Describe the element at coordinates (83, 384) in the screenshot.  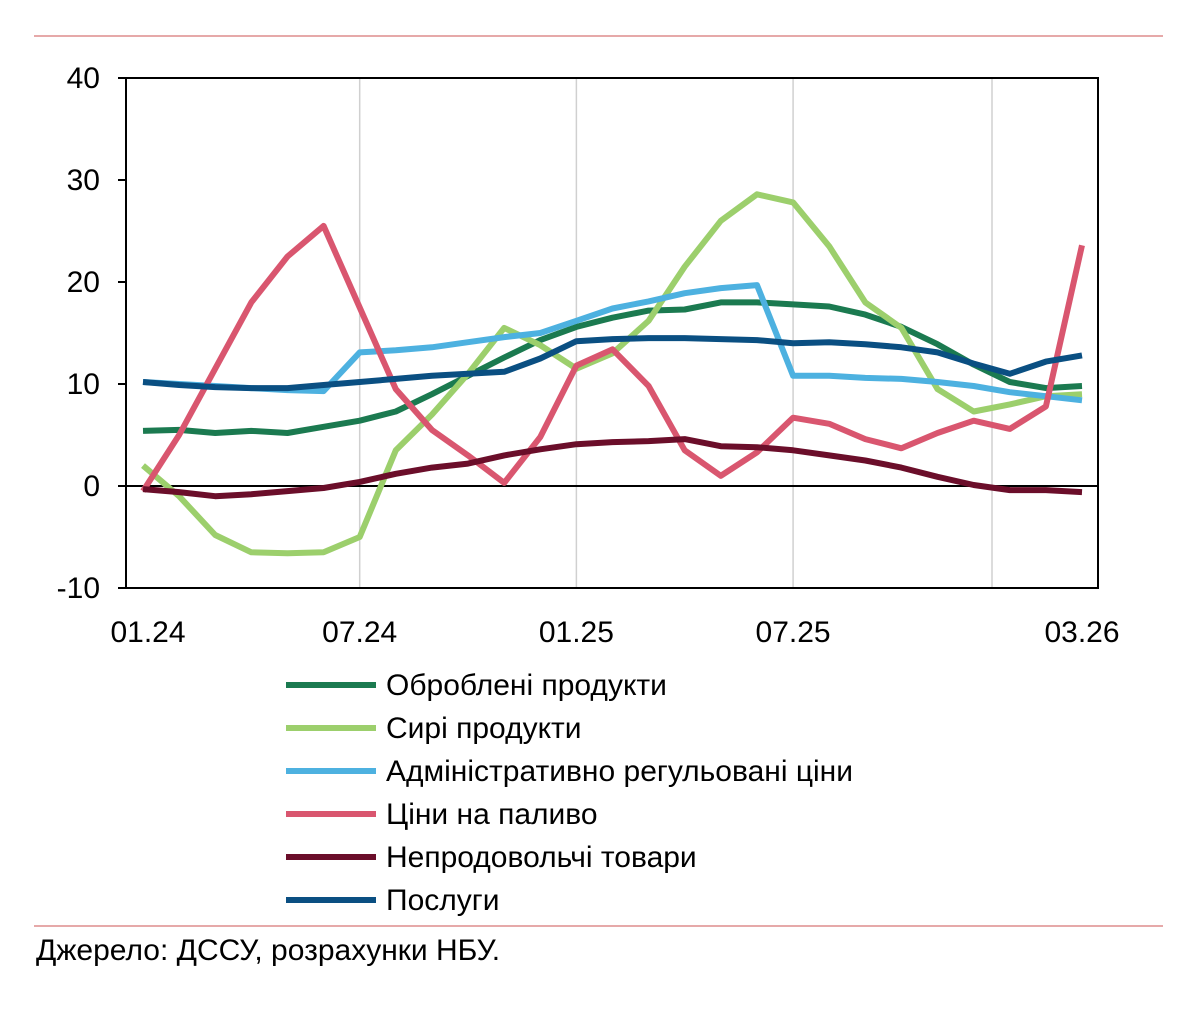
I see `y-tick-label: 10` at that location.